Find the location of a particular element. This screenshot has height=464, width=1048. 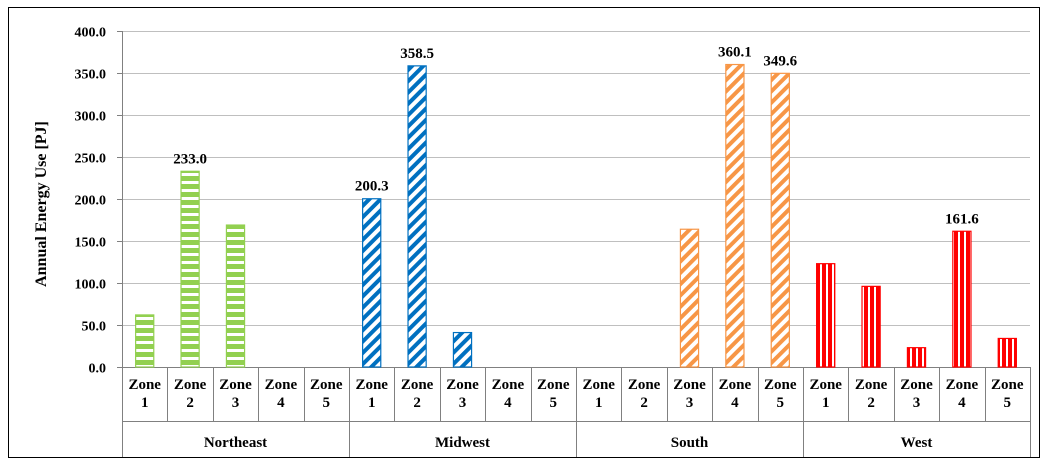

y-tick-label: 150.0 is located at coordinates (91, 243).